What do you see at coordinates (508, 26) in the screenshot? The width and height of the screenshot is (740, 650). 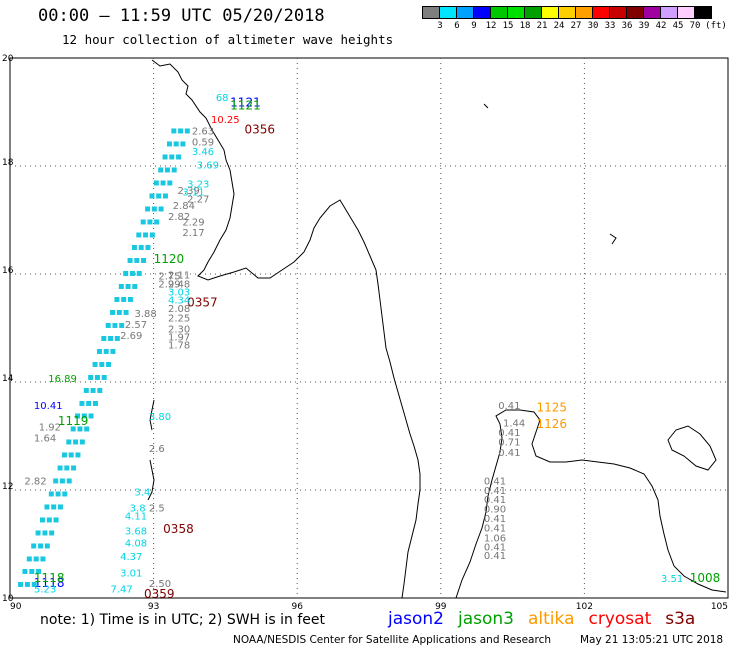 I see `colorbar-tick-label: 15` at bounding box center [508, 26].